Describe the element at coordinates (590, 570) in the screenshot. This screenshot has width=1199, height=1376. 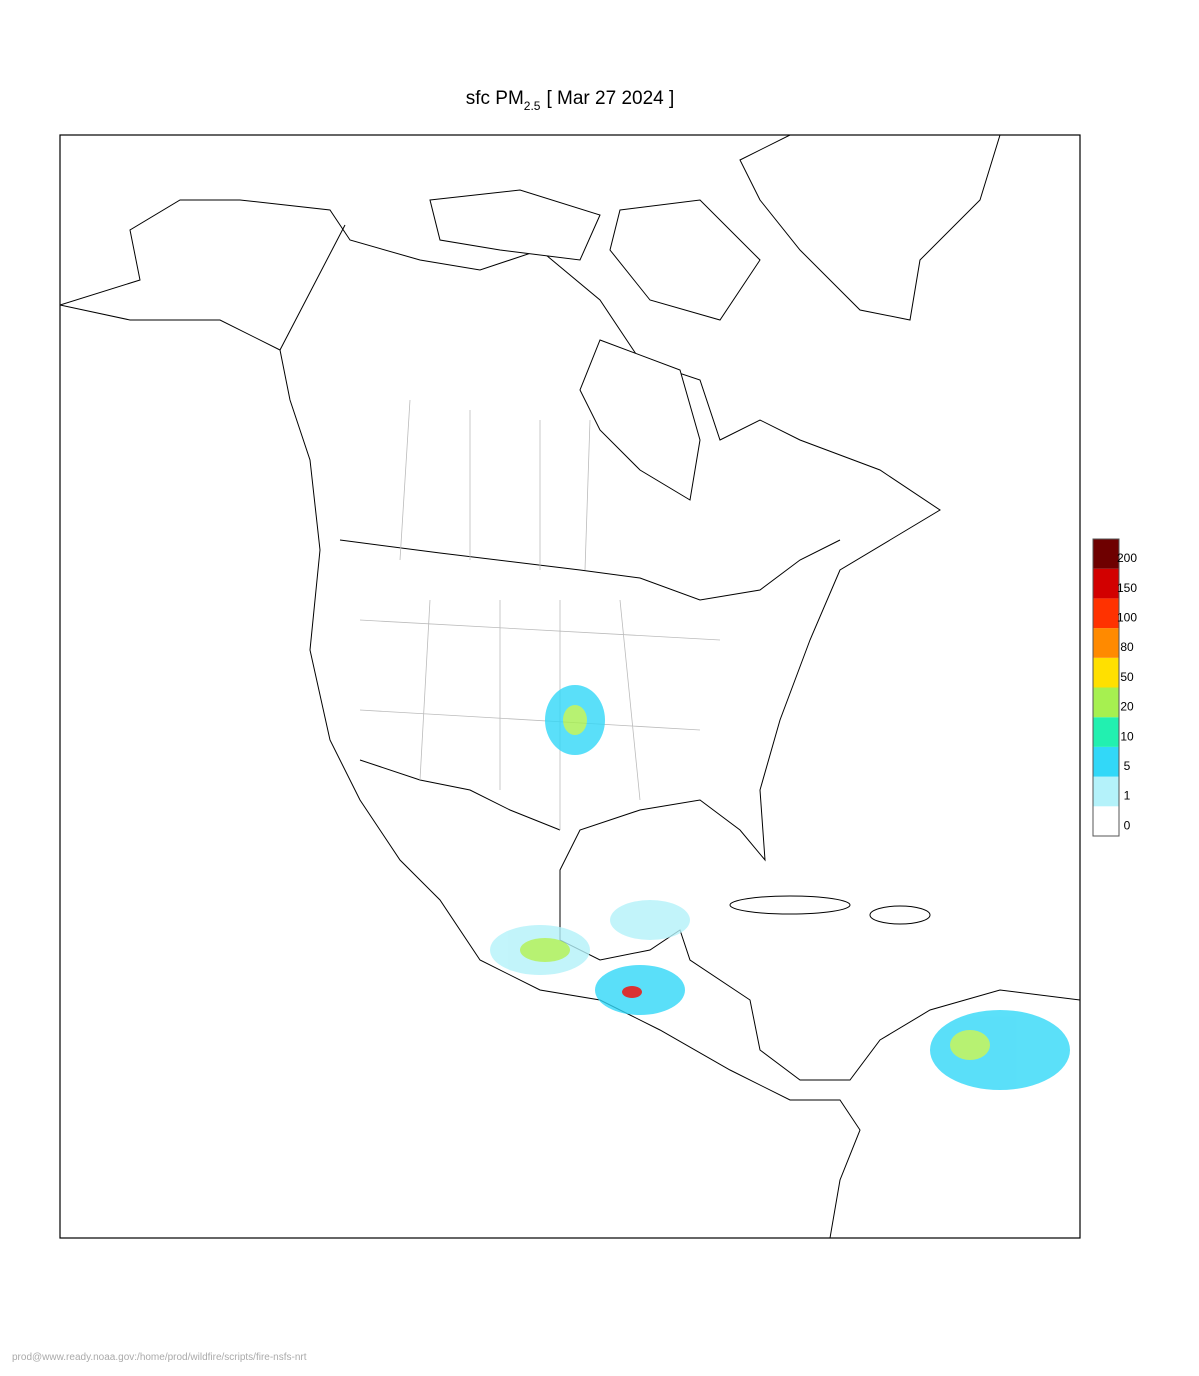
I see `us-canada-border` at that location.